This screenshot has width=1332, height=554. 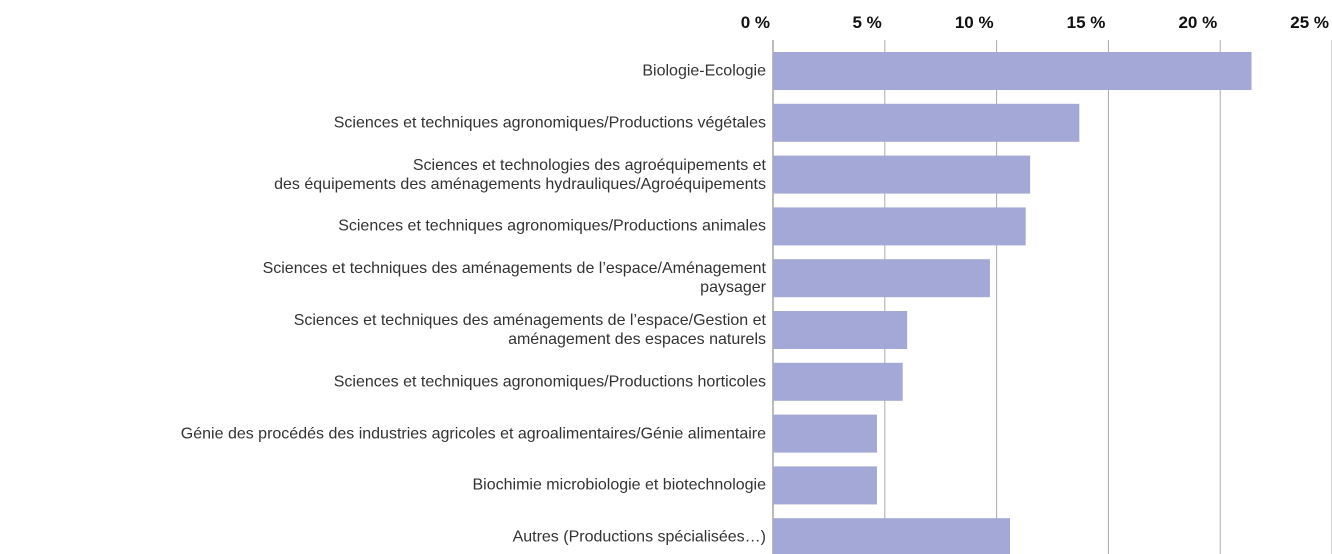 I want to click on x-tick-label: 0 %, so click(x=755, y=22).